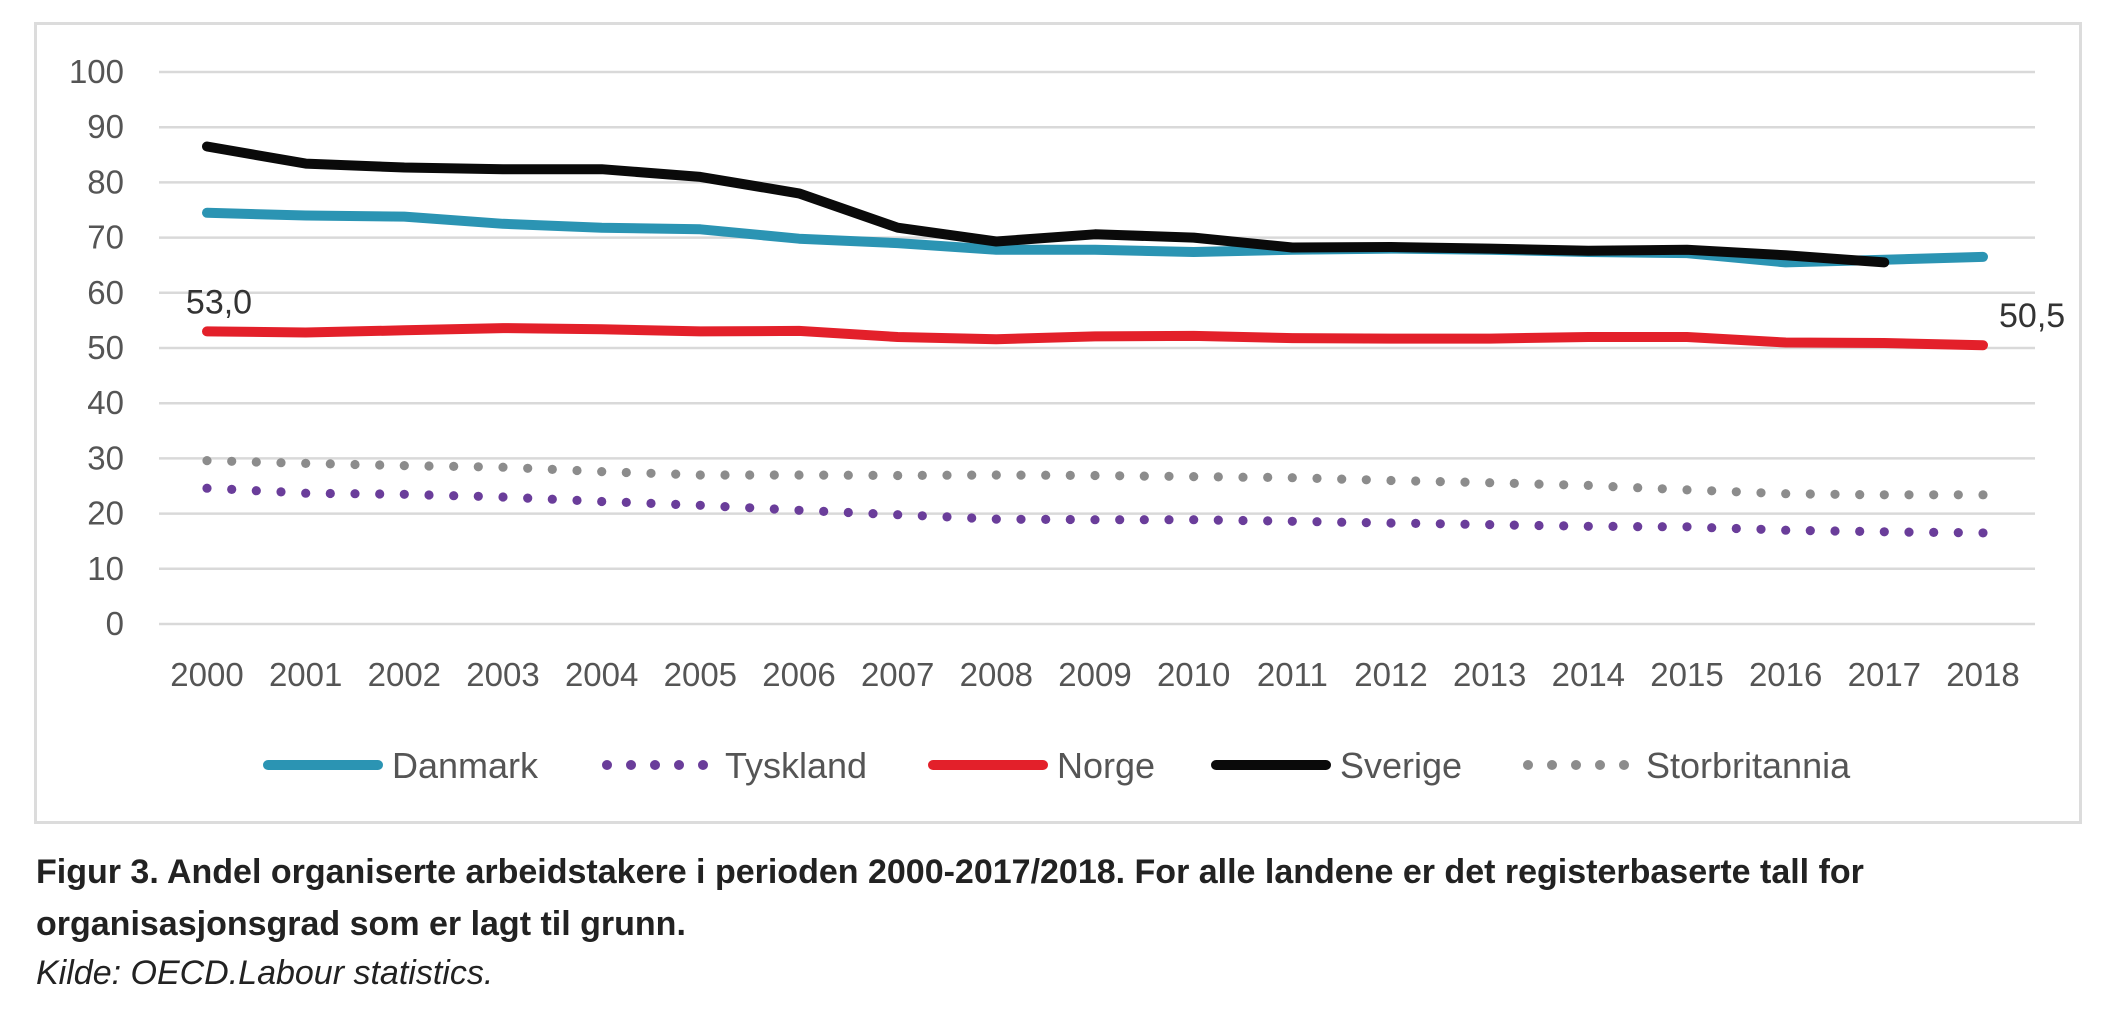  Describe the element at coordinates (105, 181) in the screenshot. I see `y-tick-label: 80` at that location.